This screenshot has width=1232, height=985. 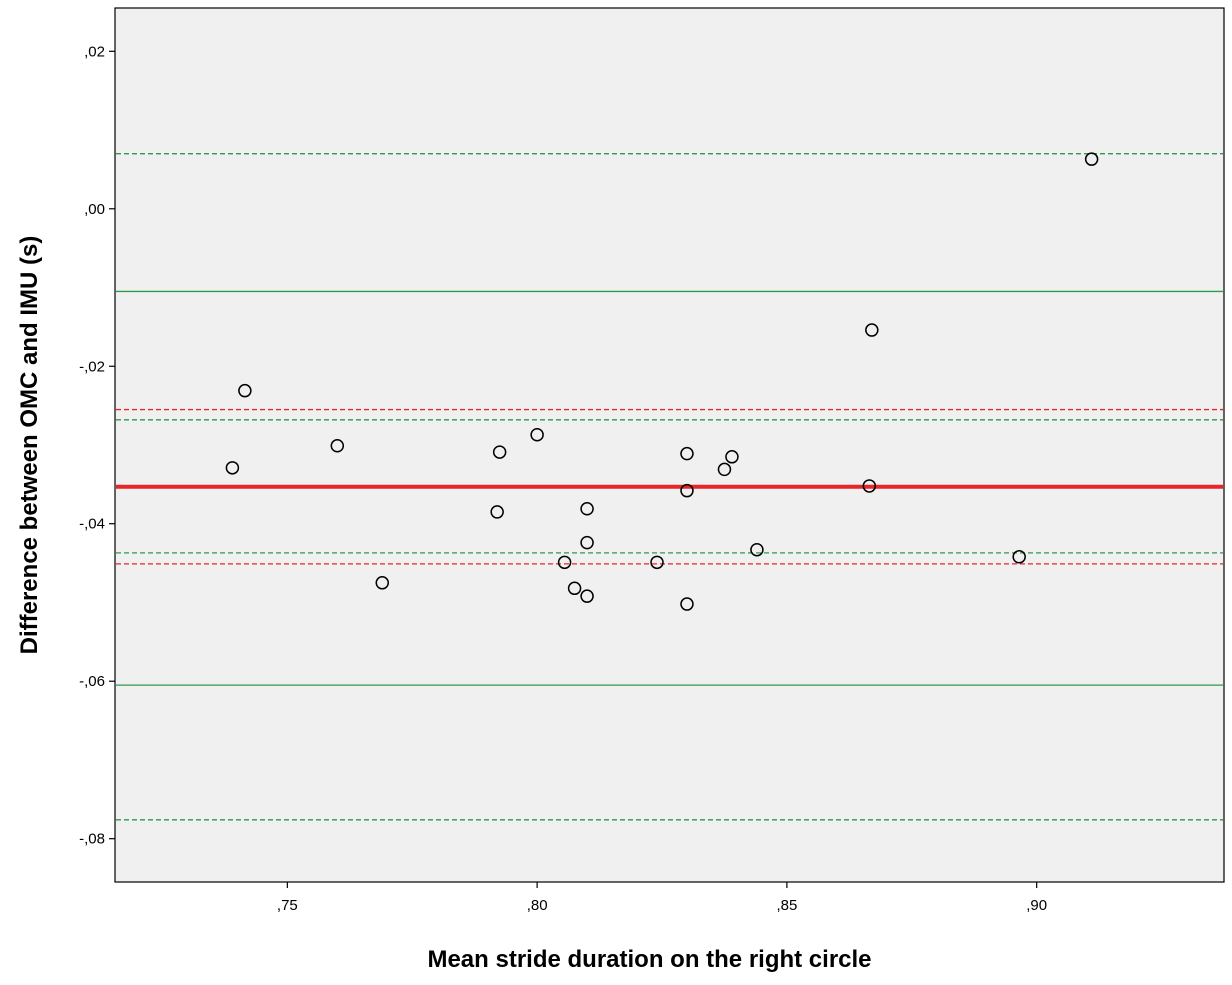 What do you see at coordinates (94, 51) in the screenshot?
I see `y-tick-label-0: ,02` at bounding box center [94, 51].